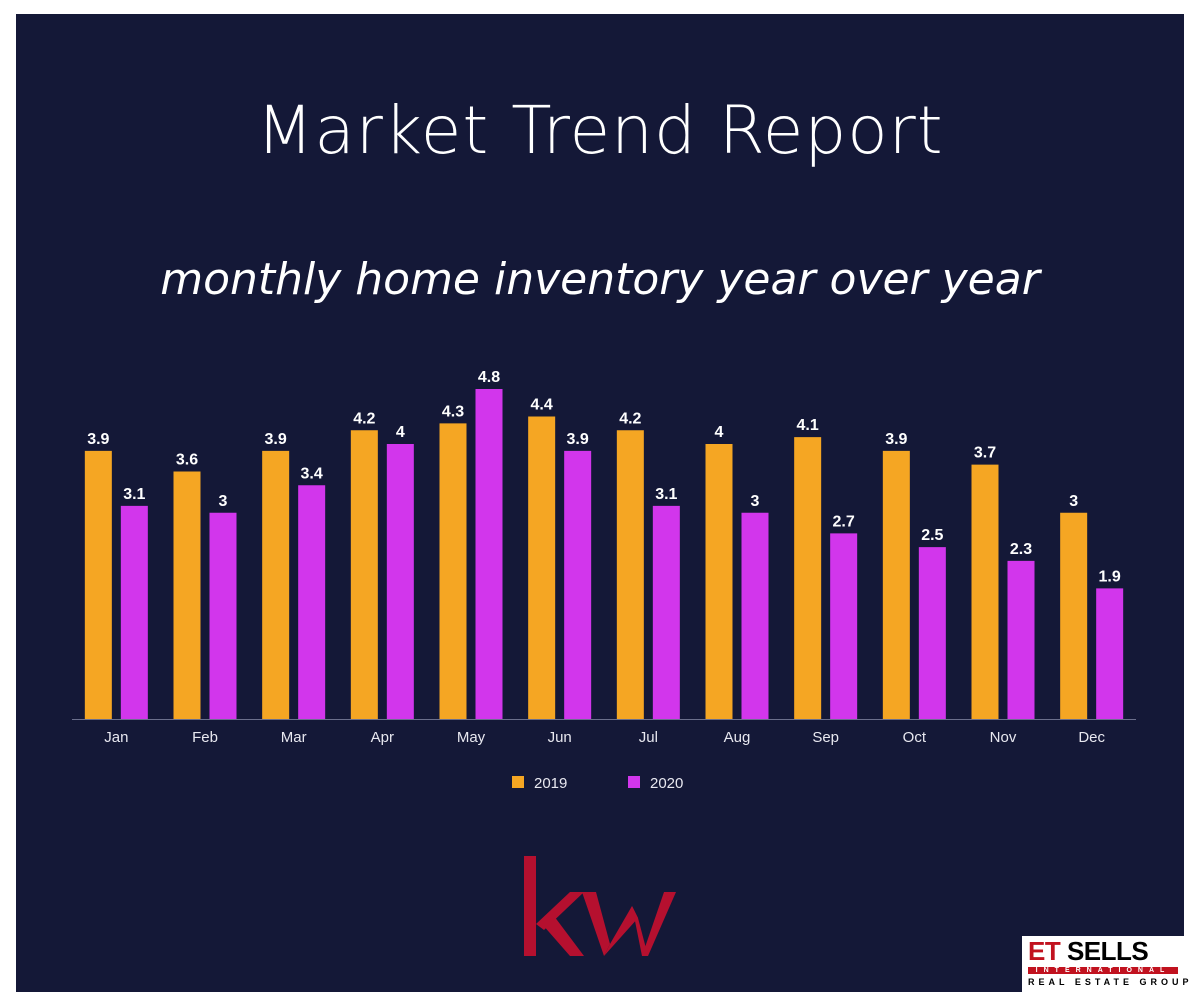 The width and height of the screenshot is (1200, 1006). What do you see at coordinates (276, 439) in the screenshot?
I see `data-label-2019-mar: 3.9` at bounding box center [276, 439].